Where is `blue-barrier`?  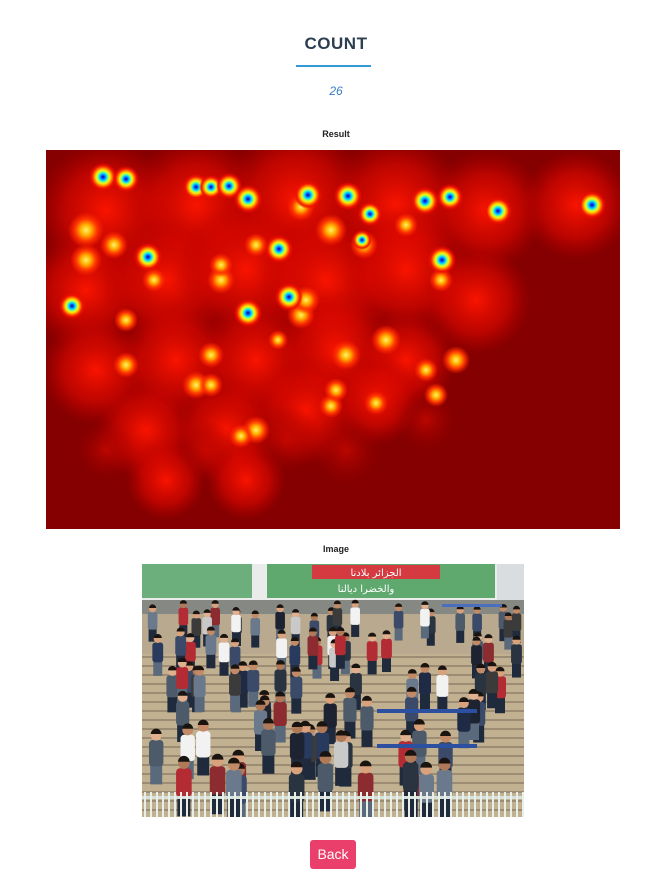
blue-barrier is located at coordinates (439, 676).